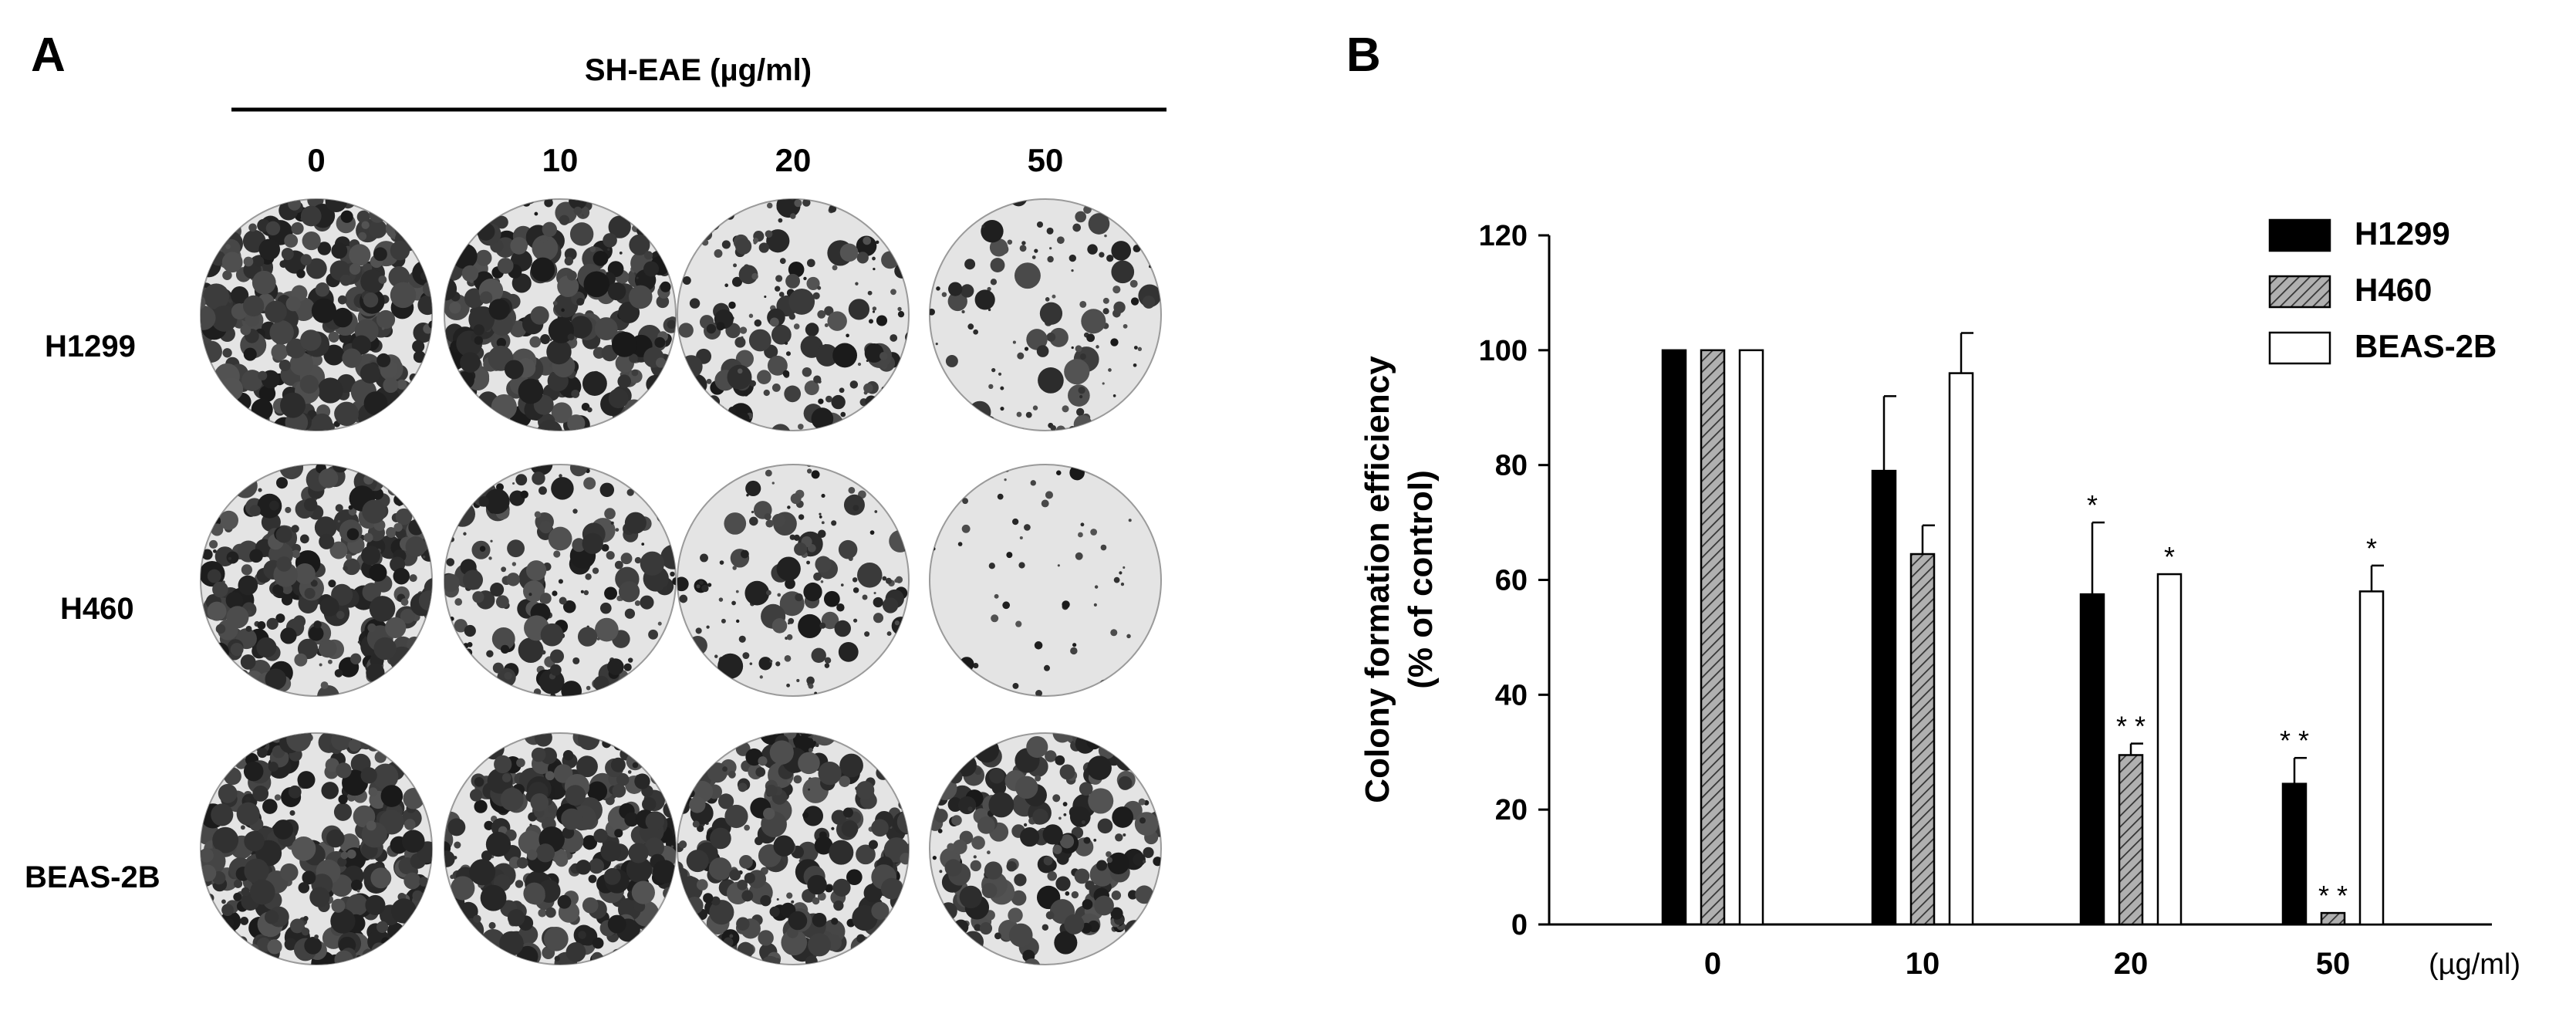 The image size is (2576, 1024). Describe the element at coordinates (2402, 233) in the screenshot. I see `legend-label-h1299: H1299` at that location.